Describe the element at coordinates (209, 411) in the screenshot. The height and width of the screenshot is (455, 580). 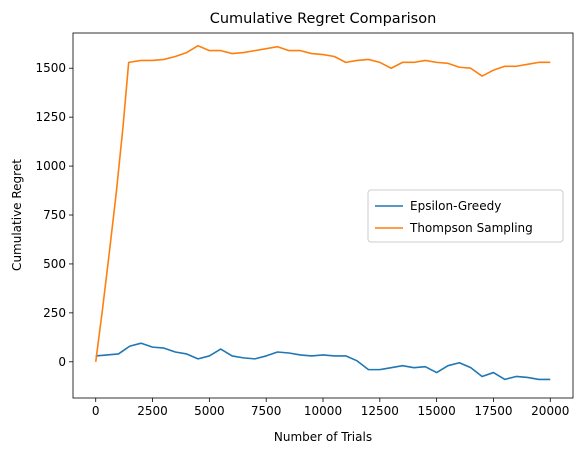
I see `x-tick-label: 5000` at that location.